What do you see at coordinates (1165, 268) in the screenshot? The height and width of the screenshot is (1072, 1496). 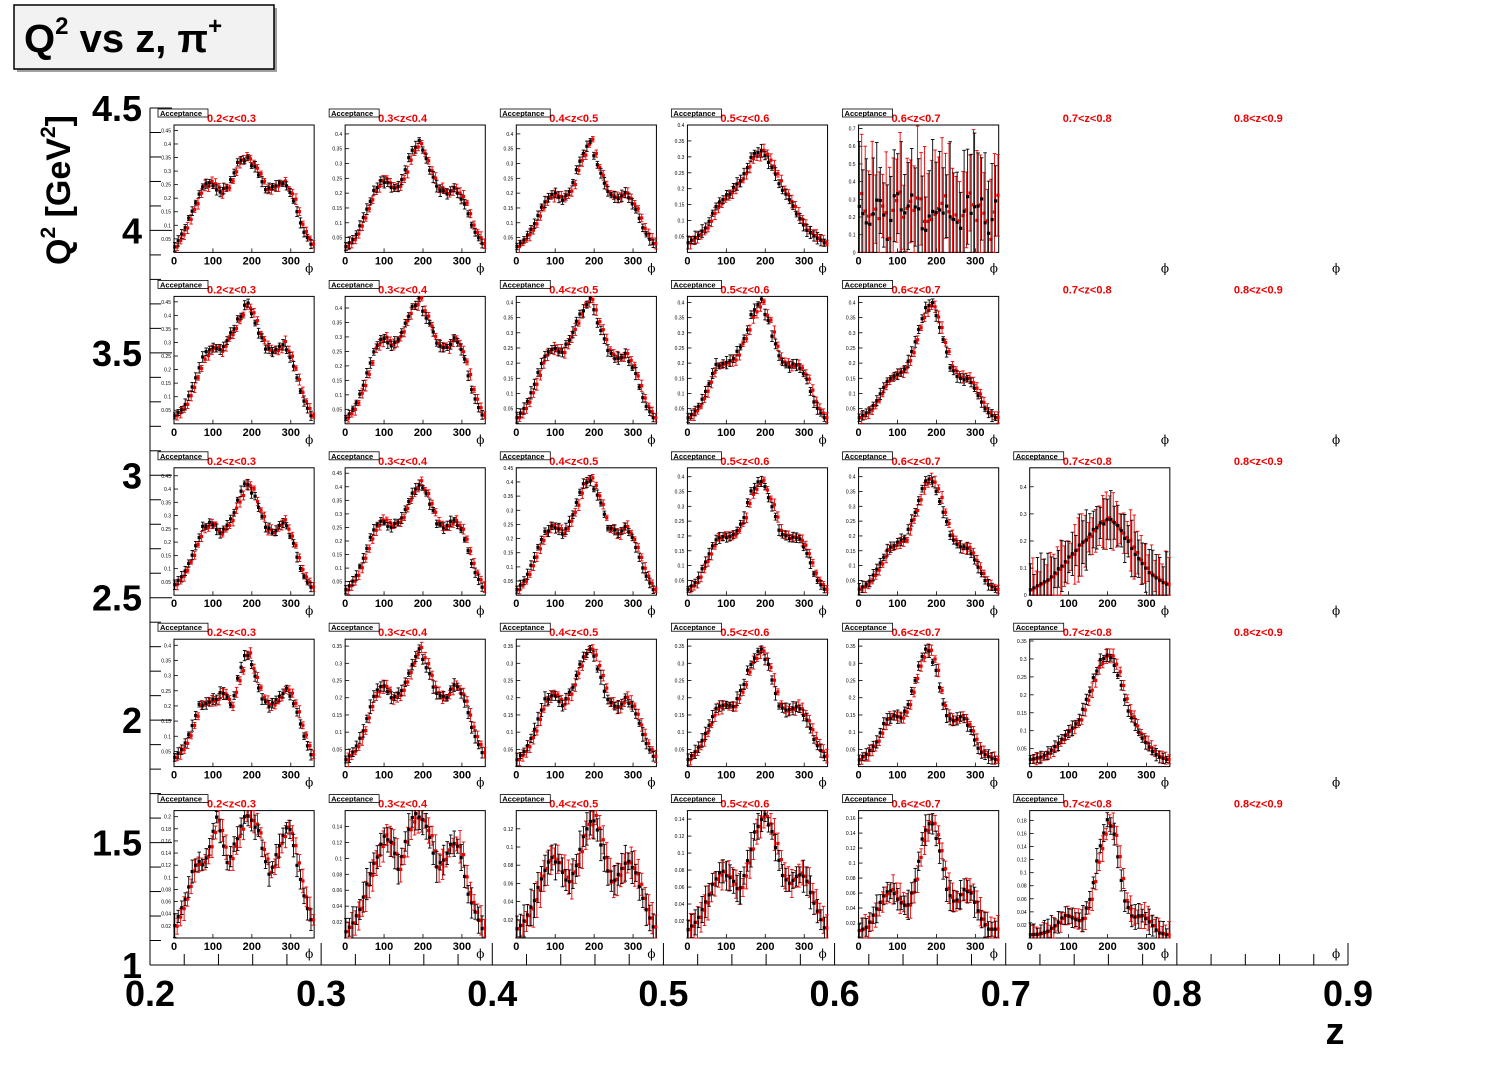 I see `phi-axis-label: ϕ` at bounding box center [1165, 268].